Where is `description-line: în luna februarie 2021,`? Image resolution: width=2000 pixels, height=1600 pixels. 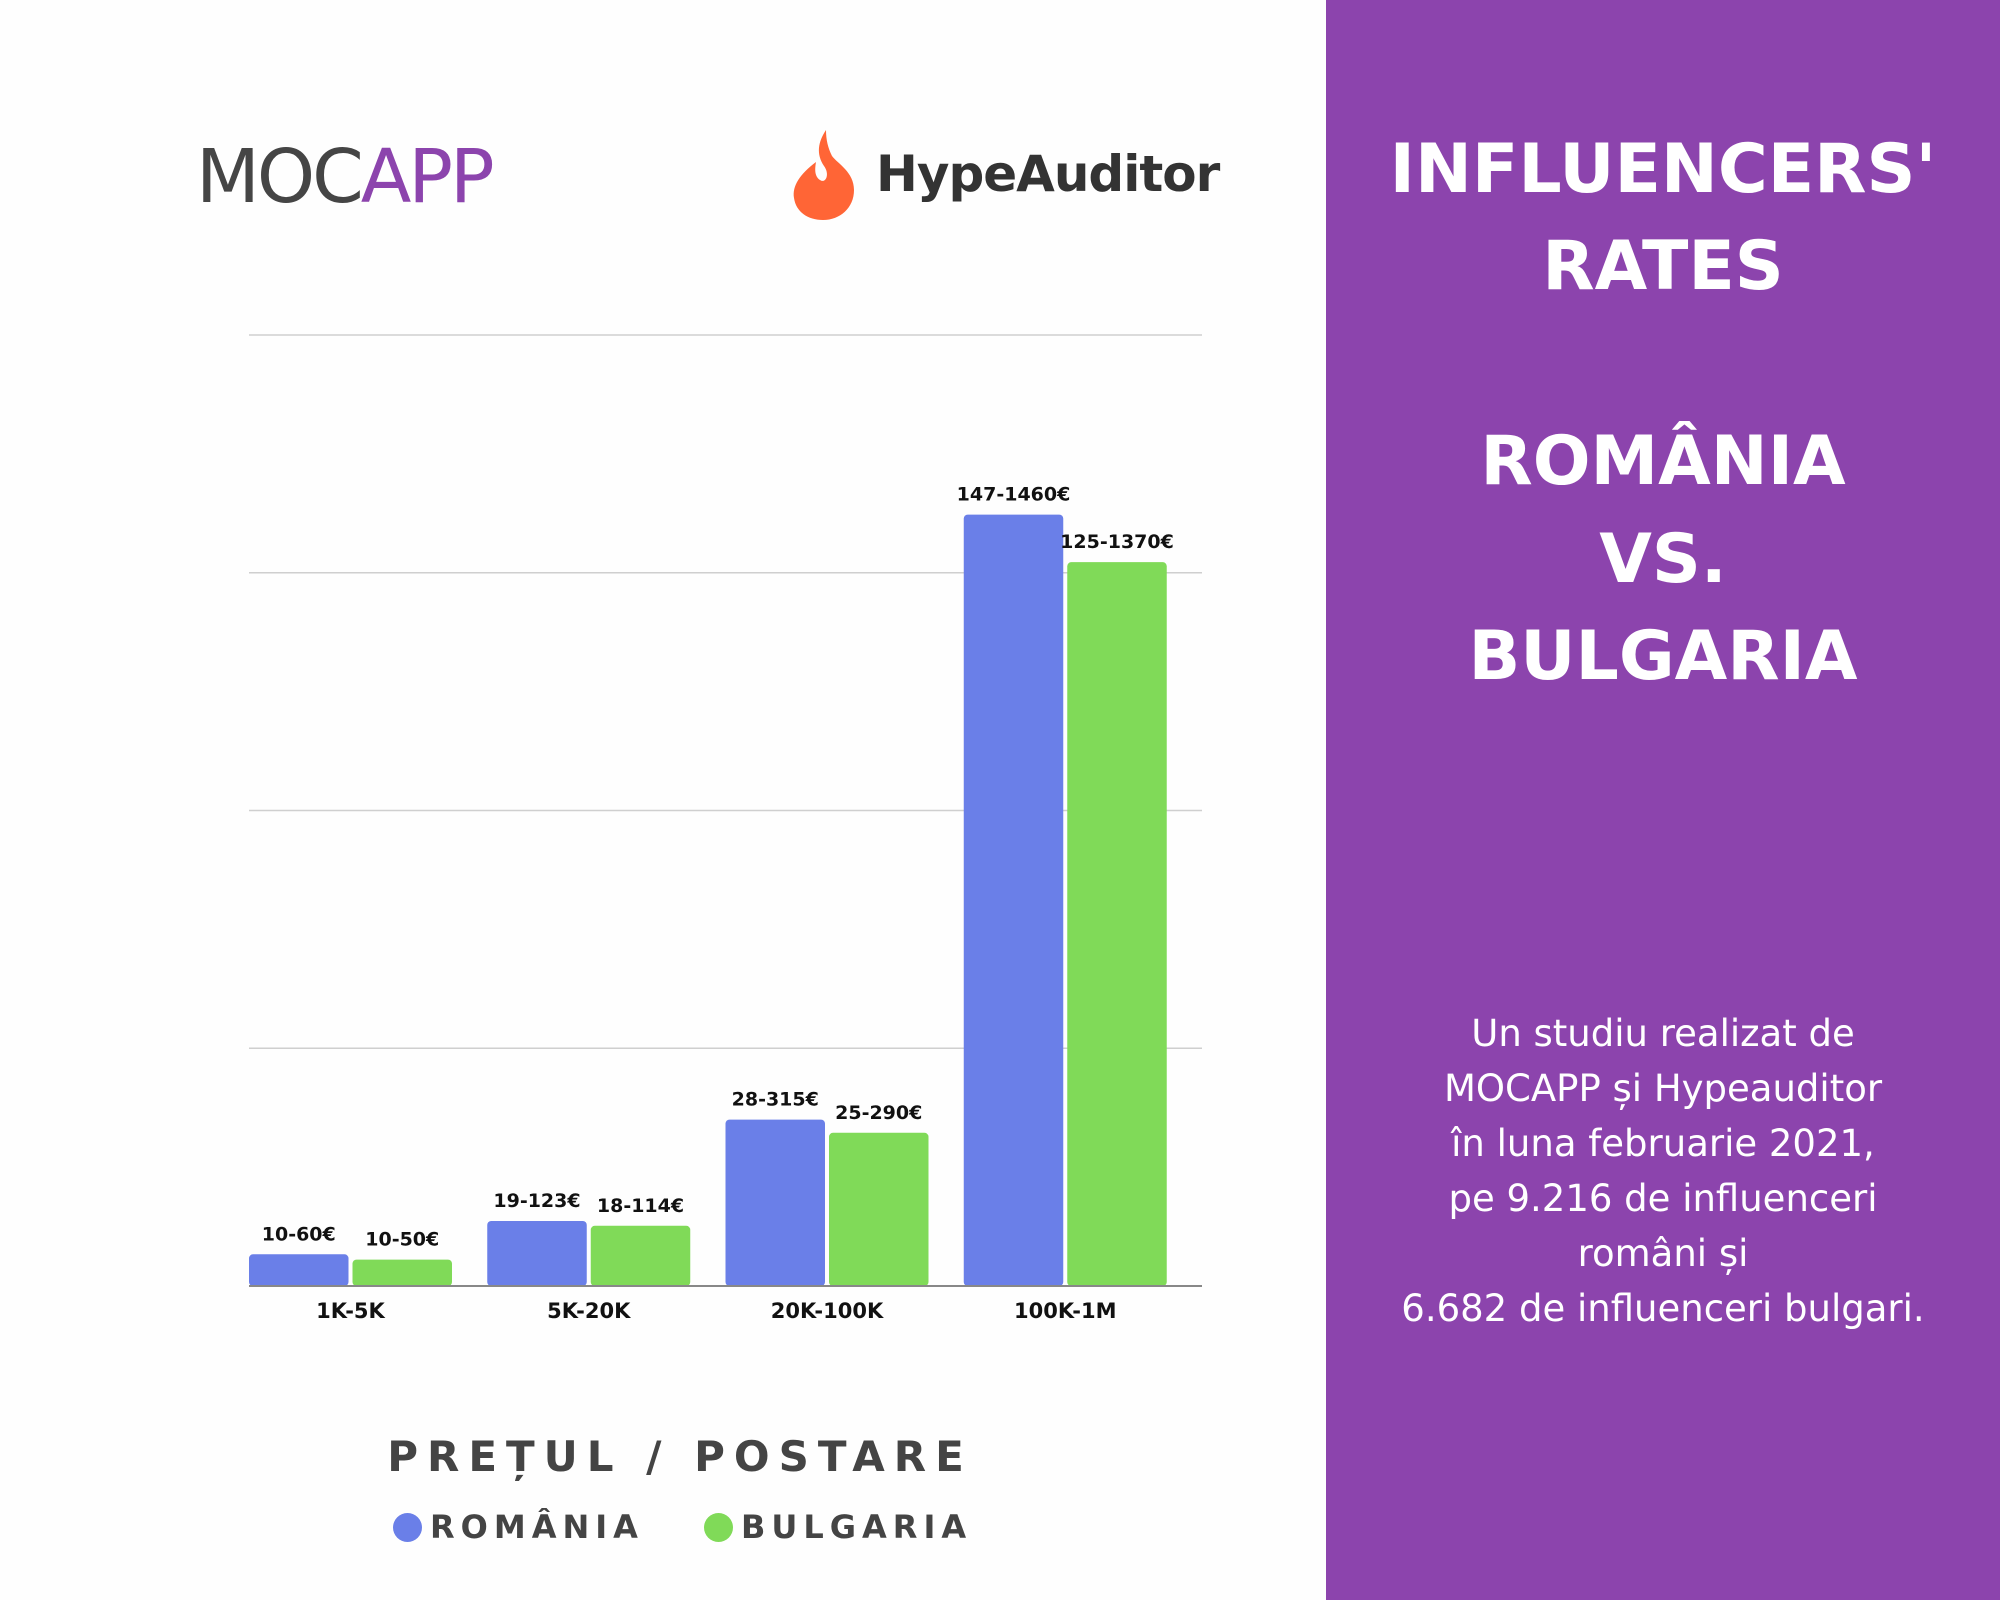
description-line: în luna februarie 2021, is located at coordinates (1663, 1143).